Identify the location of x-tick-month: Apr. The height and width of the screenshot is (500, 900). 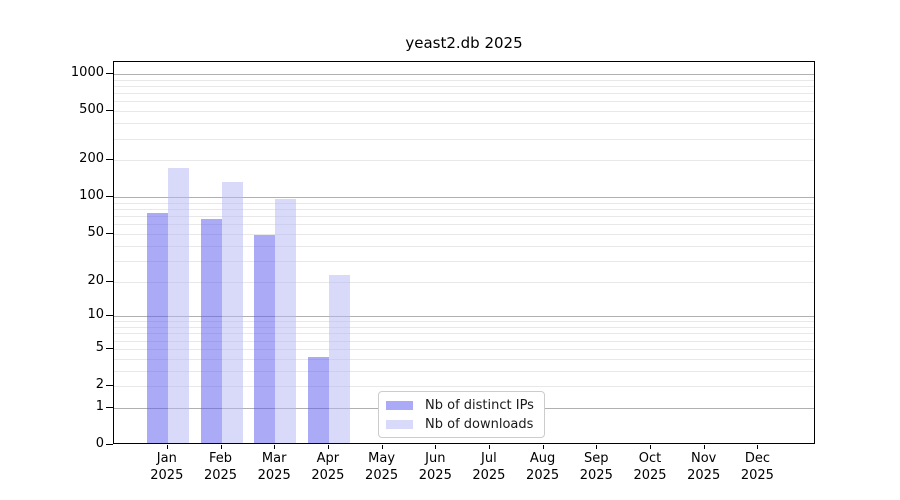
(328, 458).